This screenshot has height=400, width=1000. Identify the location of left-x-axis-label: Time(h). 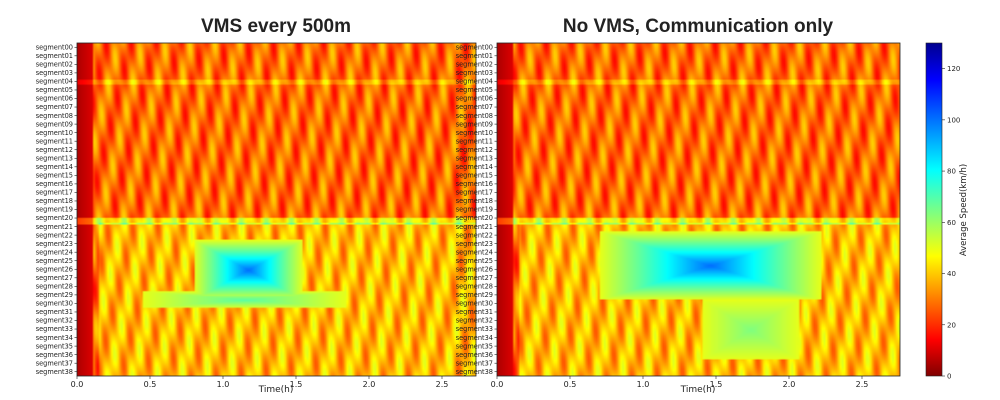
(276, 390).